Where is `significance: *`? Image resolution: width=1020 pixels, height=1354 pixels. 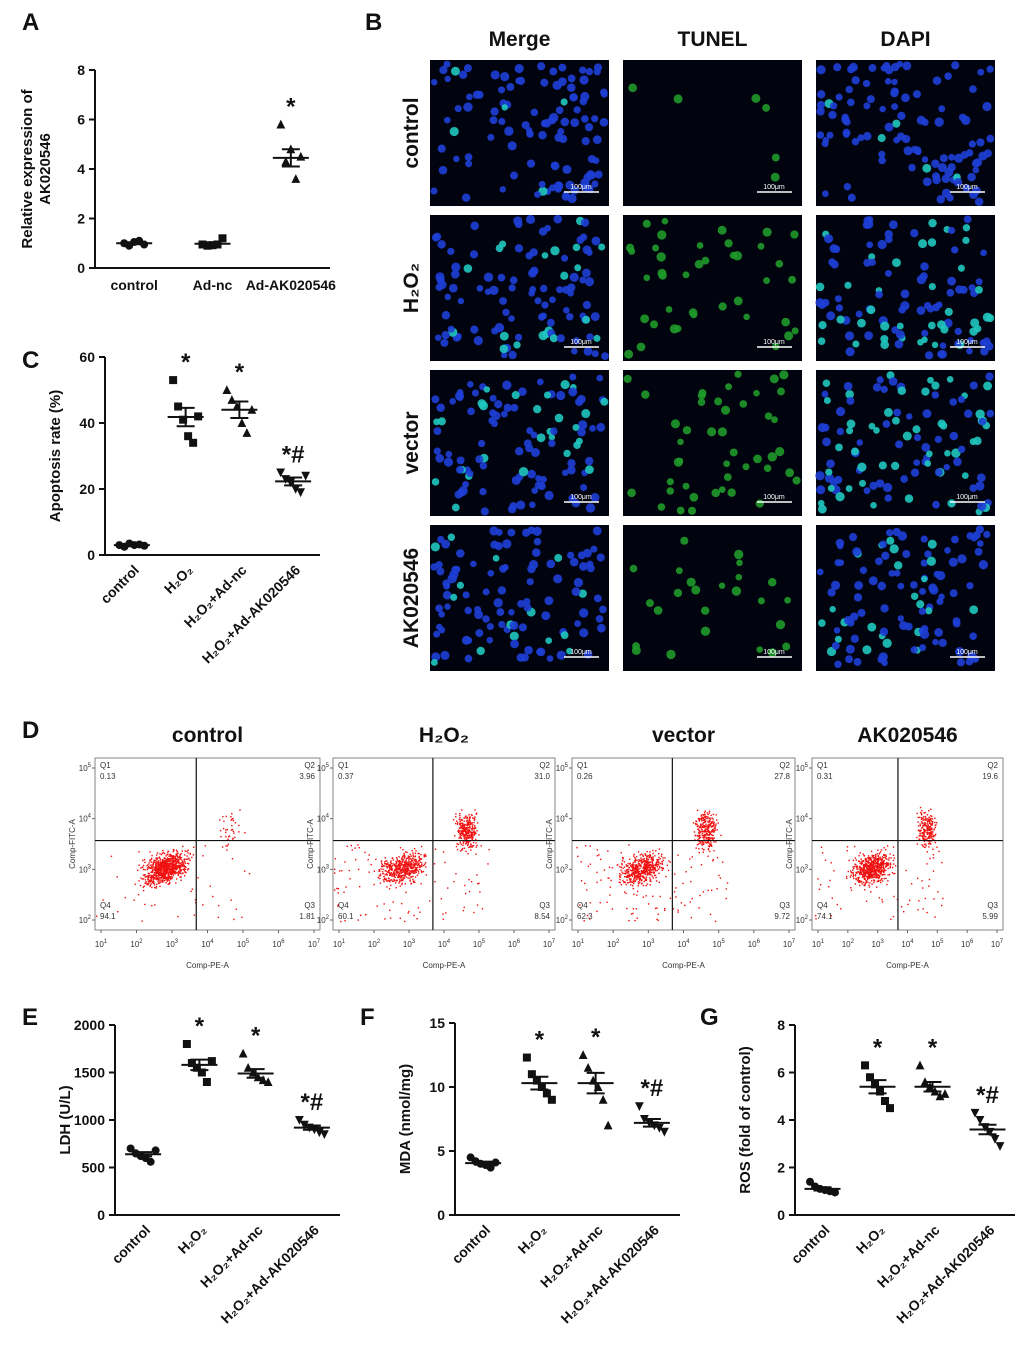 significance: * is located at coordinates (596, 1037).